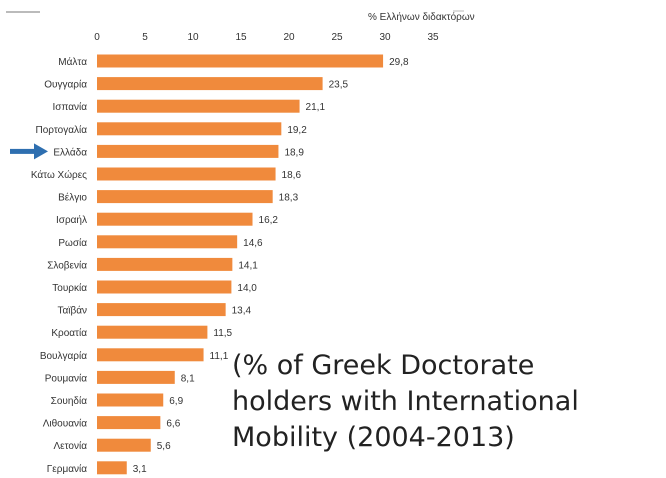  Describe the element at coordinates (421, 17) in the screenshot. I see `unit-label: % Ελλήνων διδακτόρων` at that location.